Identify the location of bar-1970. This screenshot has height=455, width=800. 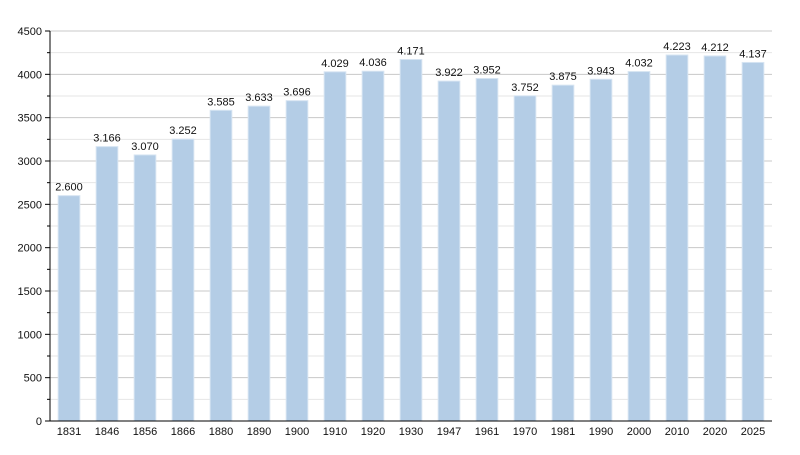
(525, 258).